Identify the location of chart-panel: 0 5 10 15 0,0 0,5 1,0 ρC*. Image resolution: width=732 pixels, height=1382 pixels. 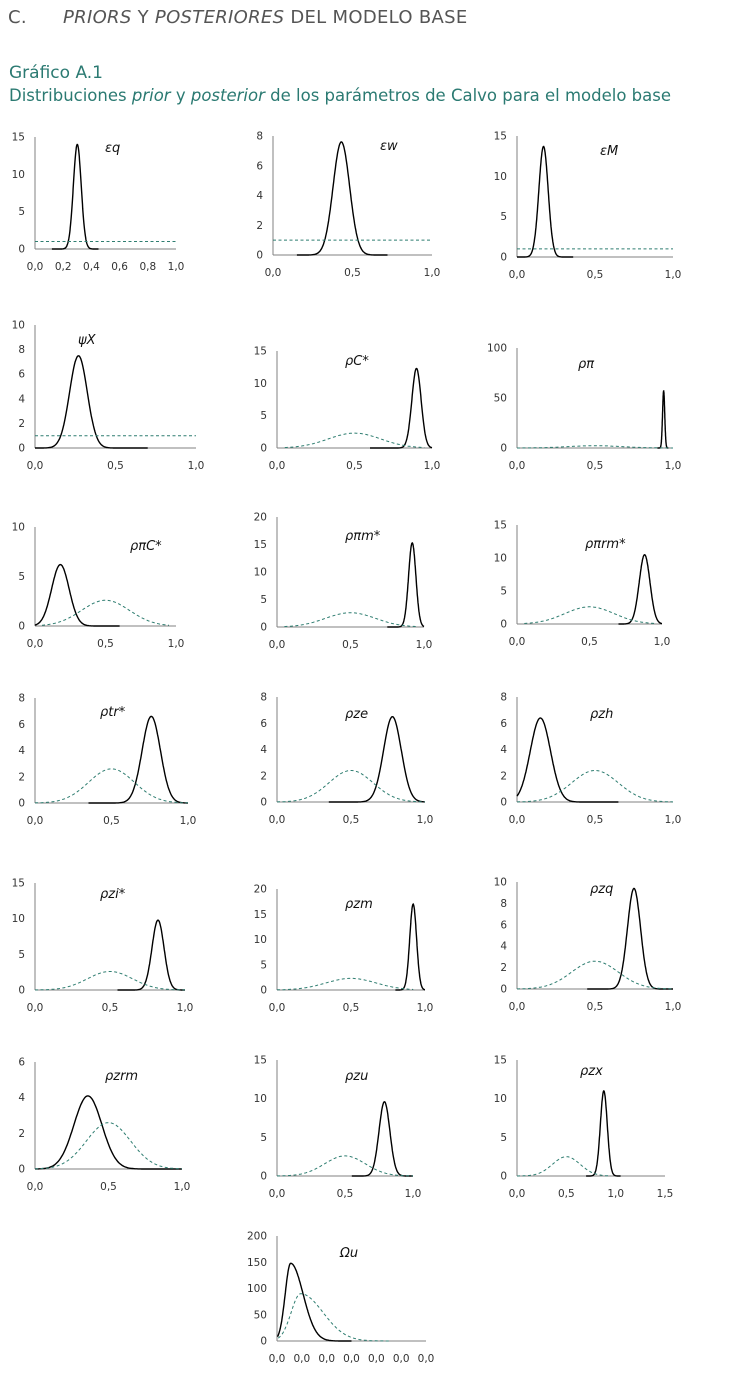
(347, 409).